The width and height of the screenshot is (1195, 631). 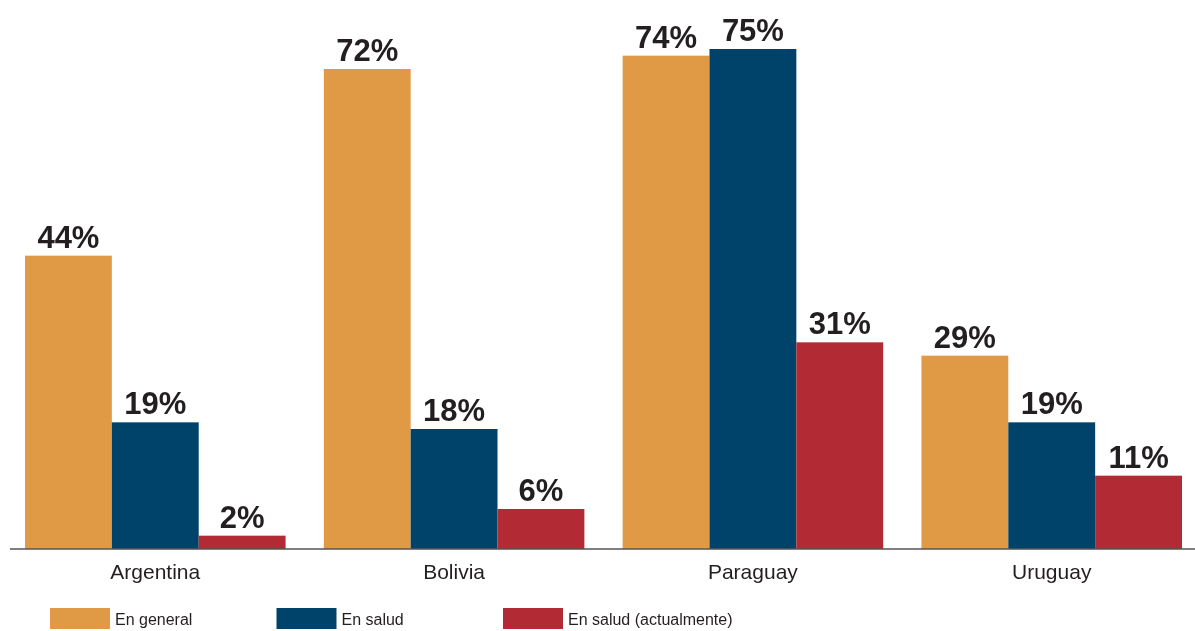 What do you see at coordinates (68, 237) in the screenshot?
I see `data-label: 44%` at bounding box center [68, 237].